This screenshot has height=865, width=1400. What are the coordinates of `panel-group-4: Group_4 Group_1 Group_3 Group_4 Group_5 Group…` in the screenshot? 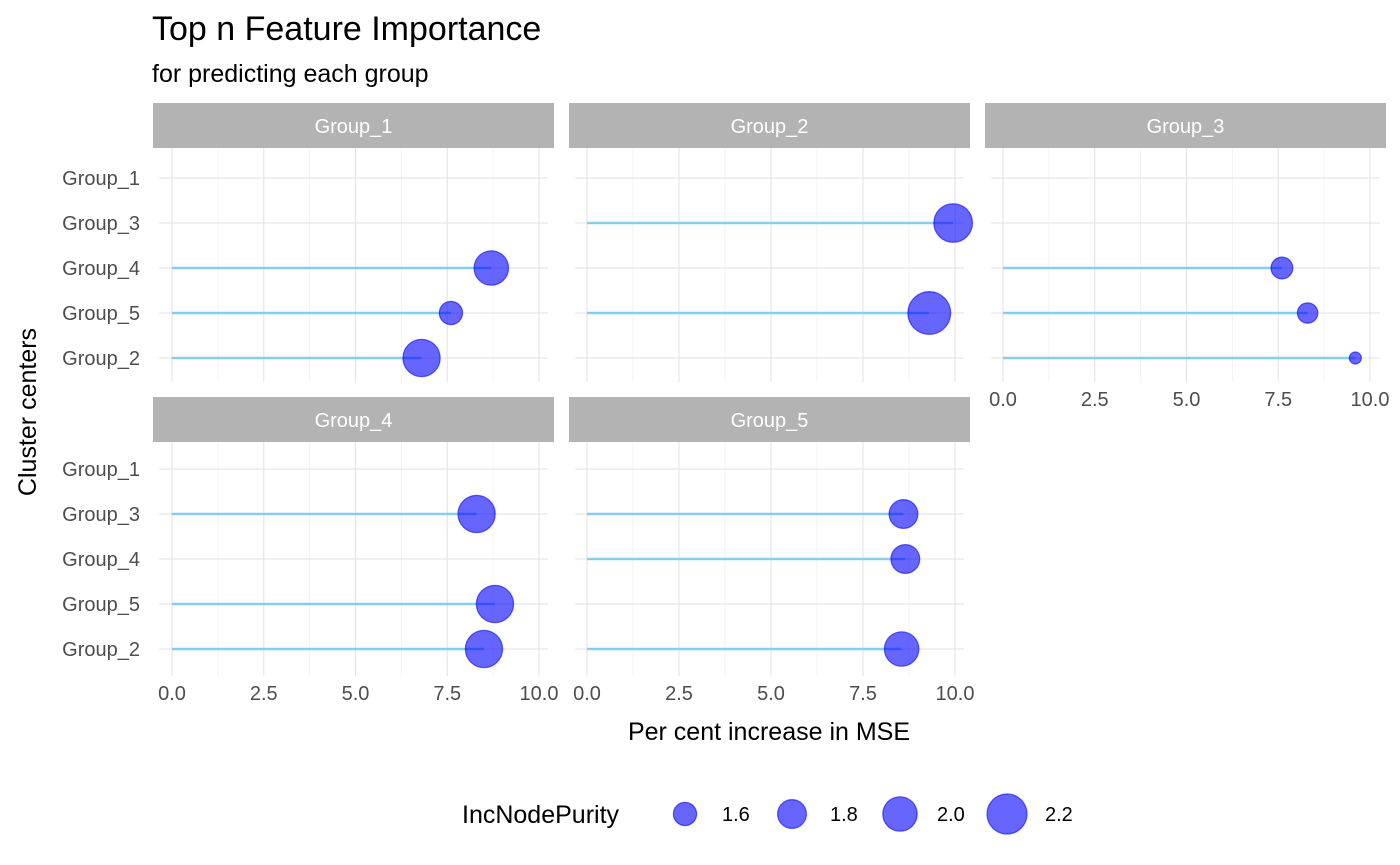 It's located at (310, 551).